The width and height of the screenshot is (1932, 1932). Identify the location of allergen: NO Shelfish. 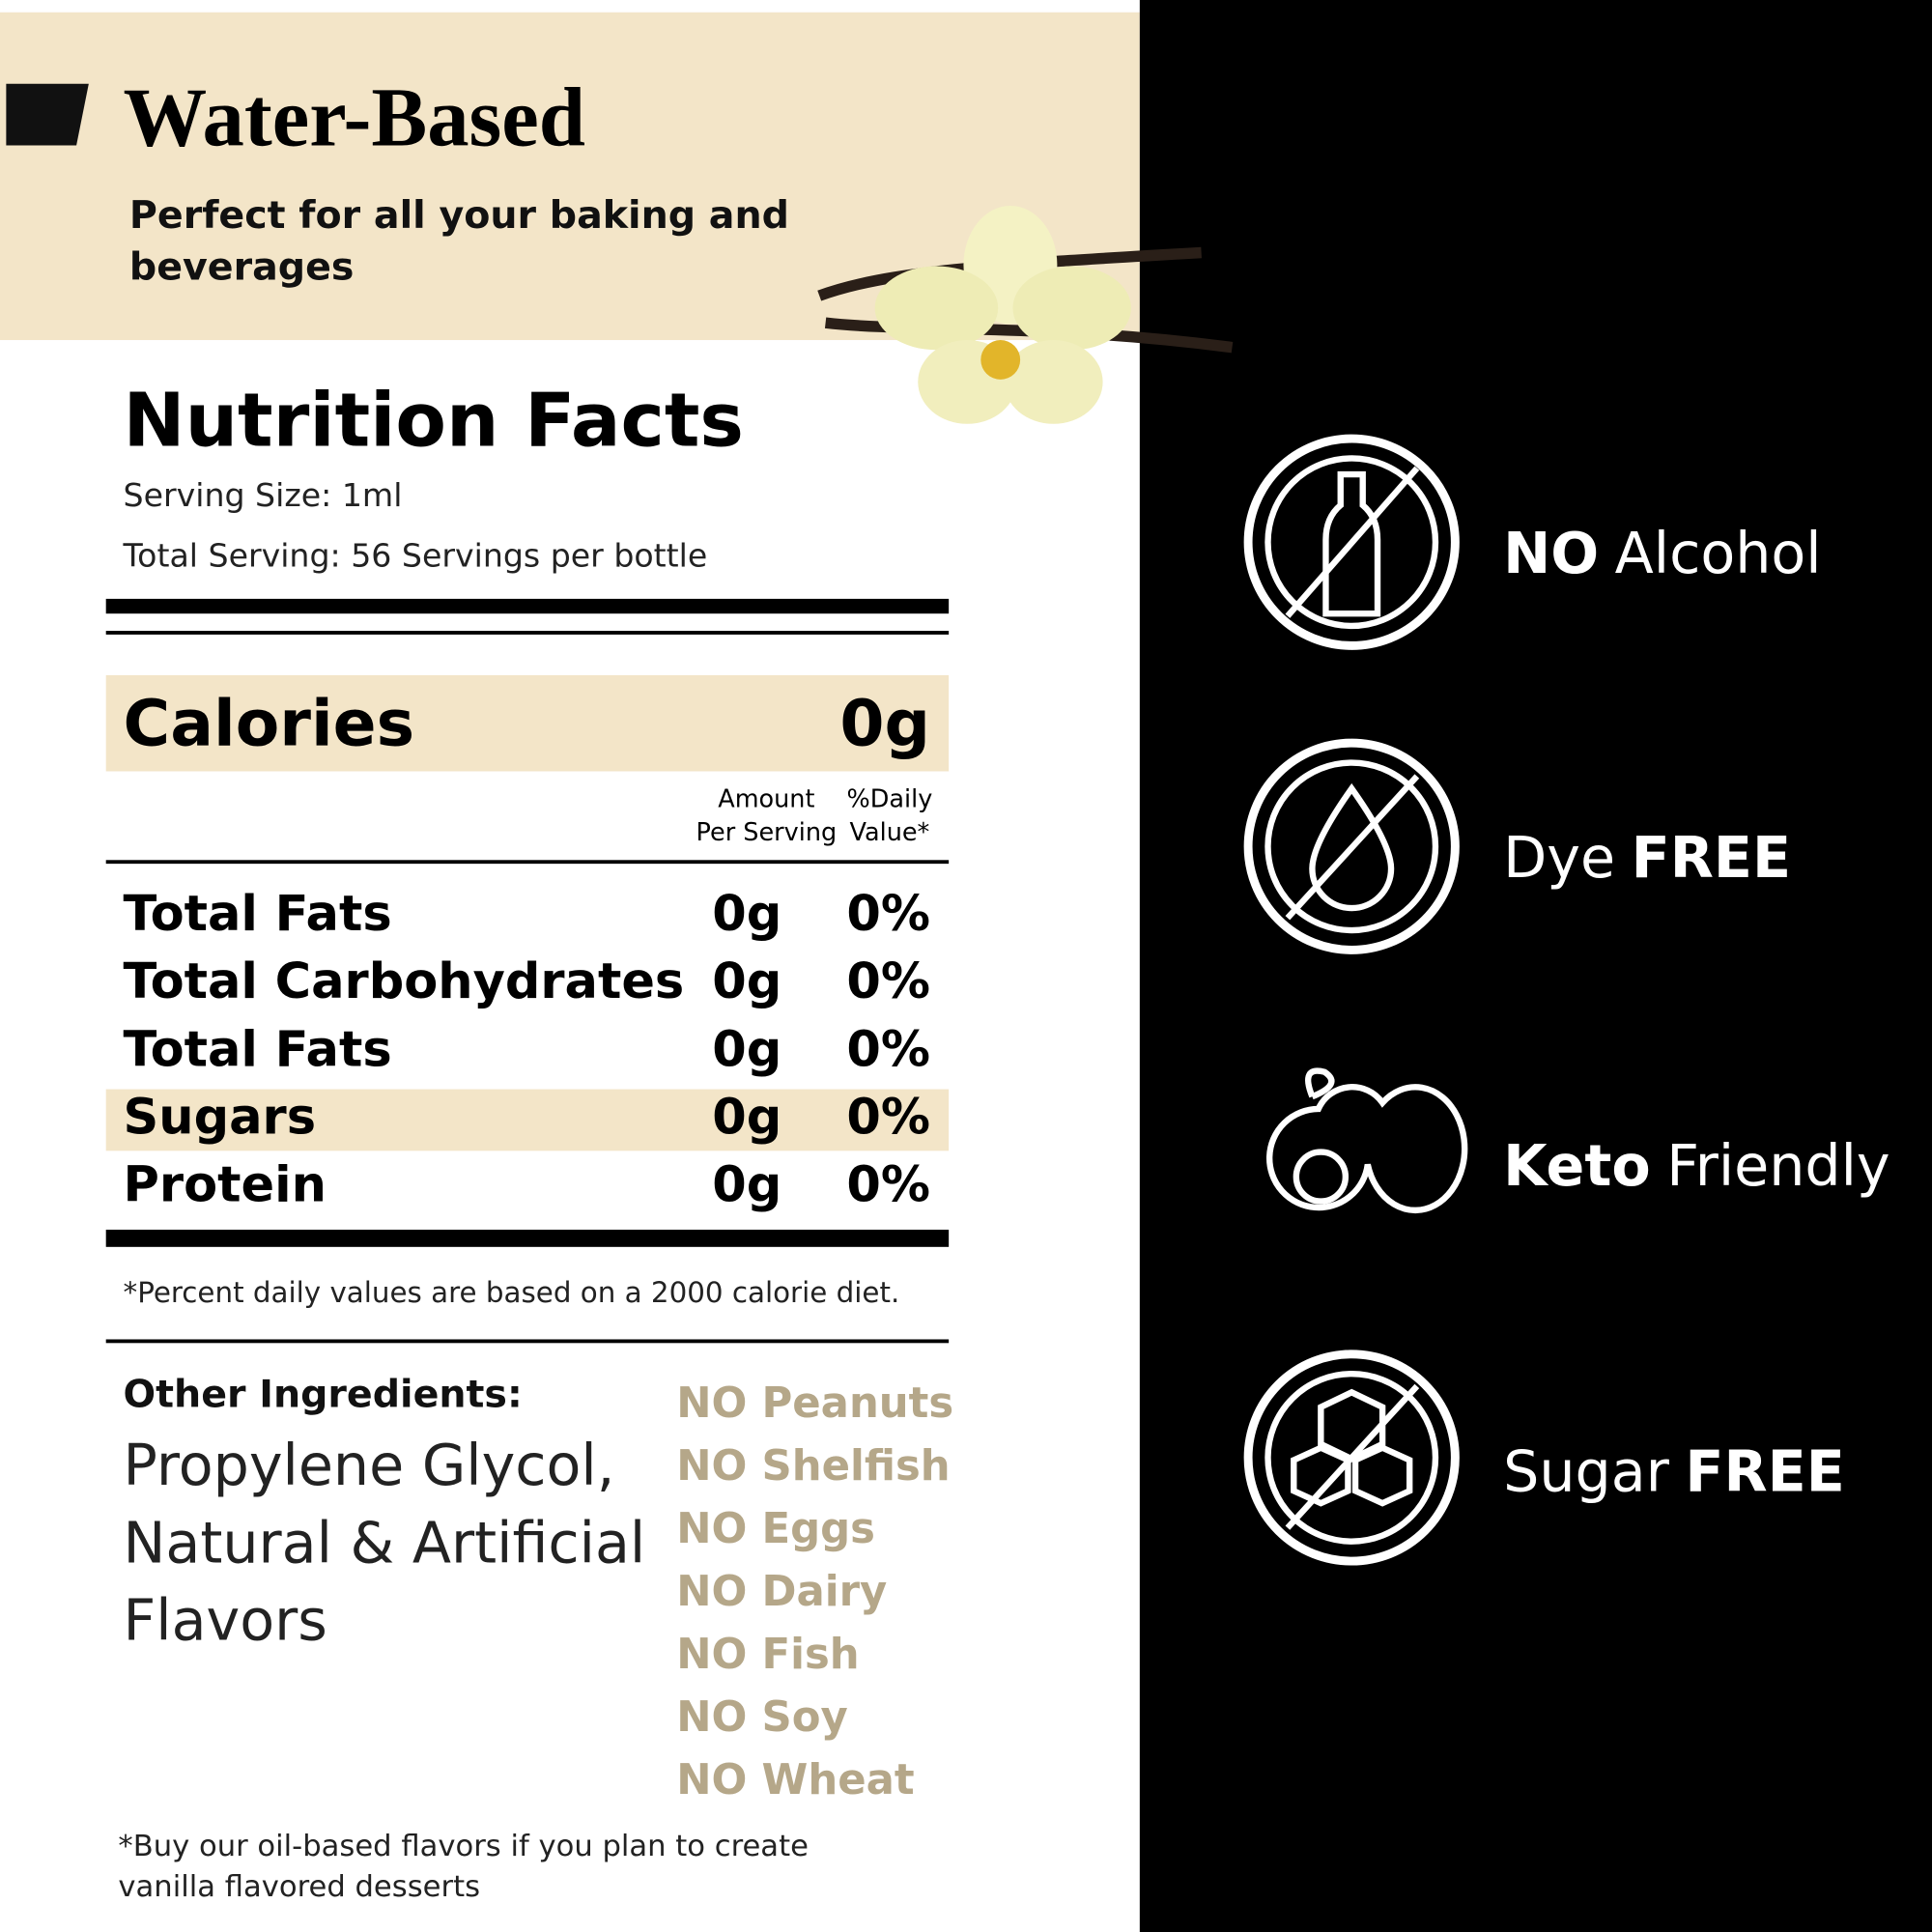
(813, 1466).